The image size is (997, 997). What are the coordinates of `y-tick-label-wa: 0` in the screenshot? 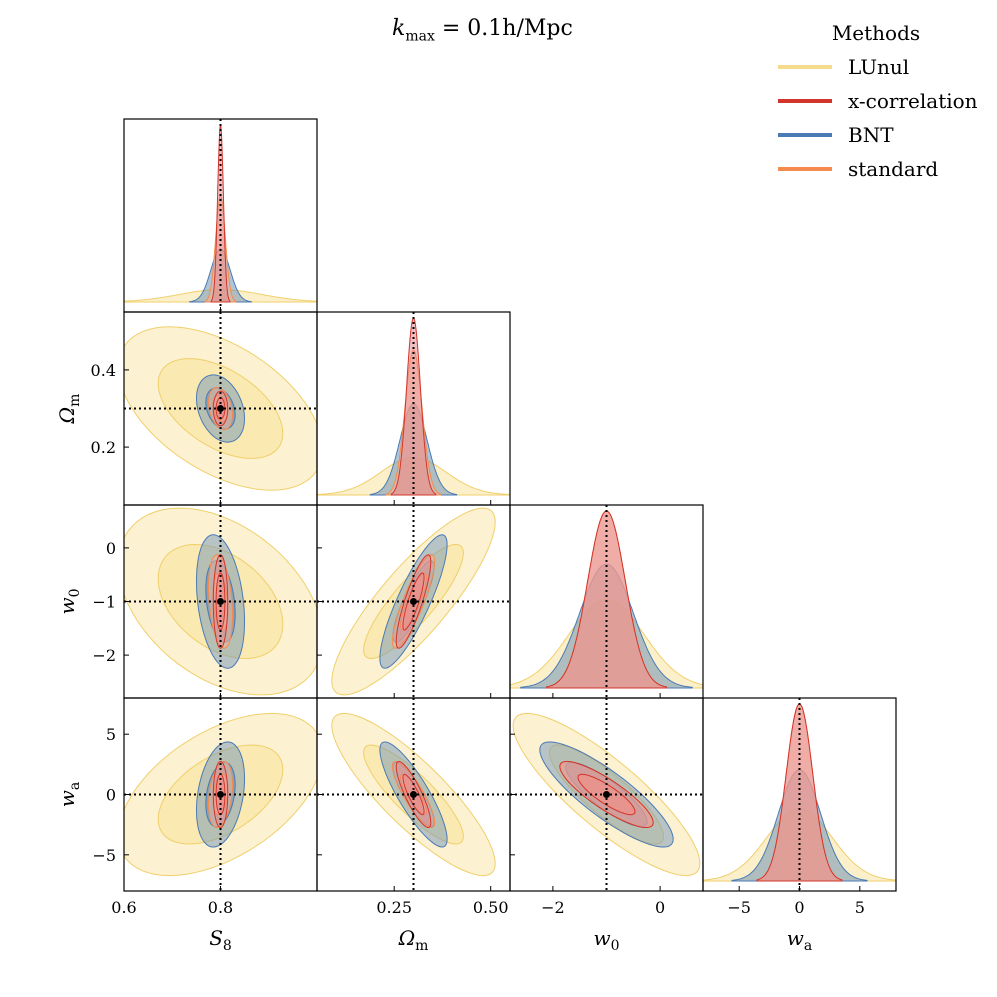 It's located at (111, 795).